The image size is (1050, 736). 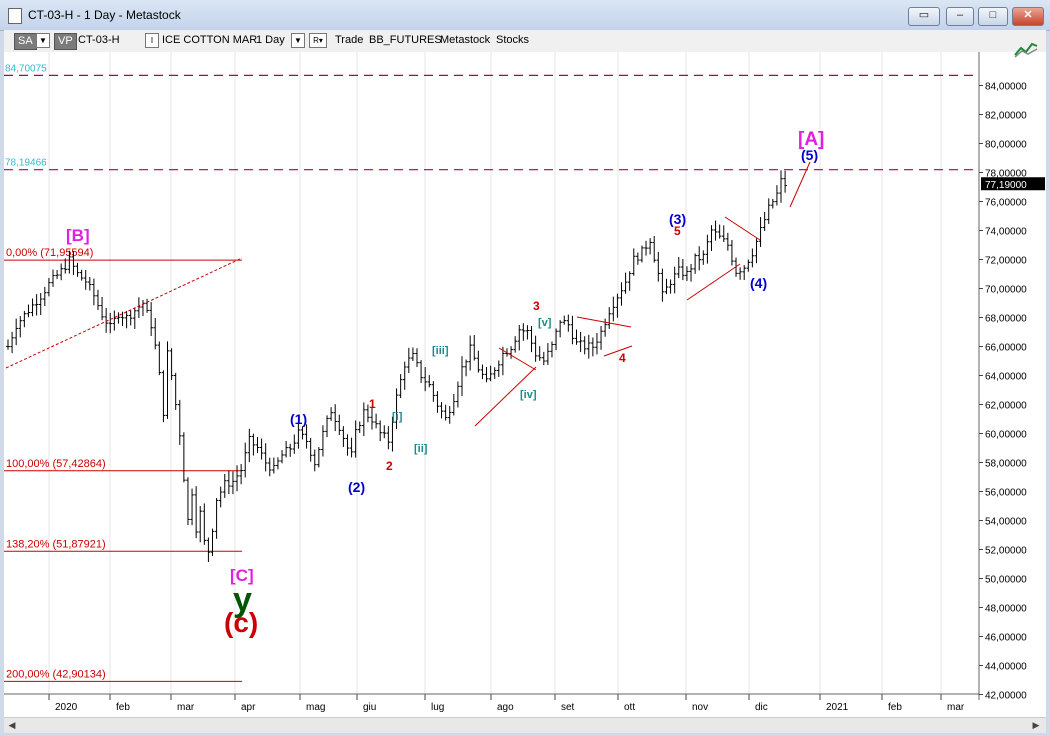 I want to click on restore-layout-button: ▭, so click(x=924, y=16).